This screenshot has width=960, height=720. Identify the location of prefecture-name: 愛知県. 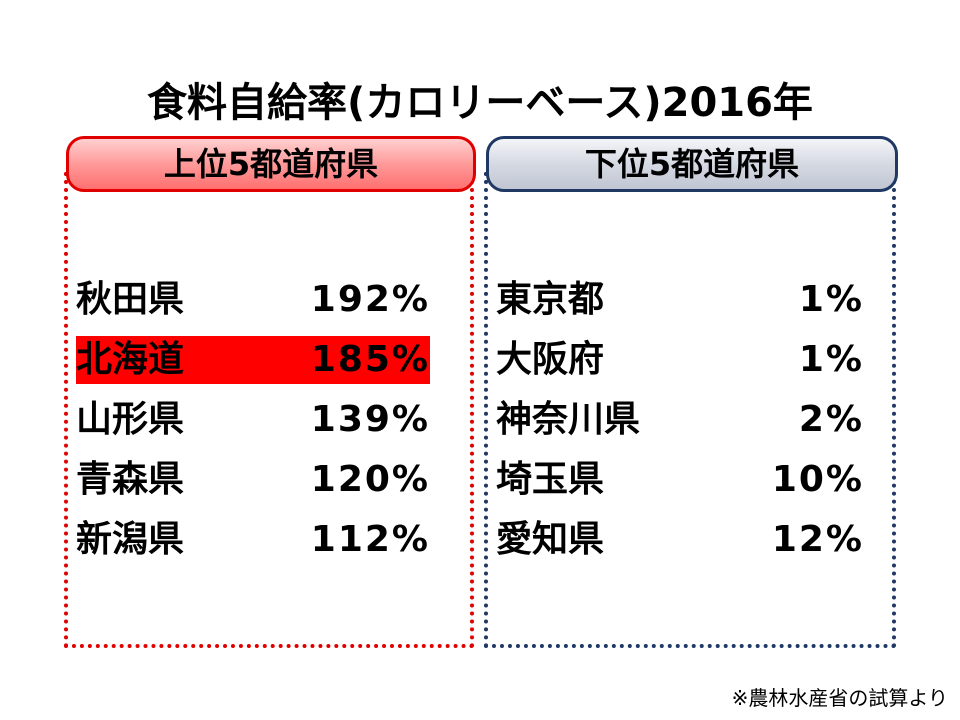
(550, 539).